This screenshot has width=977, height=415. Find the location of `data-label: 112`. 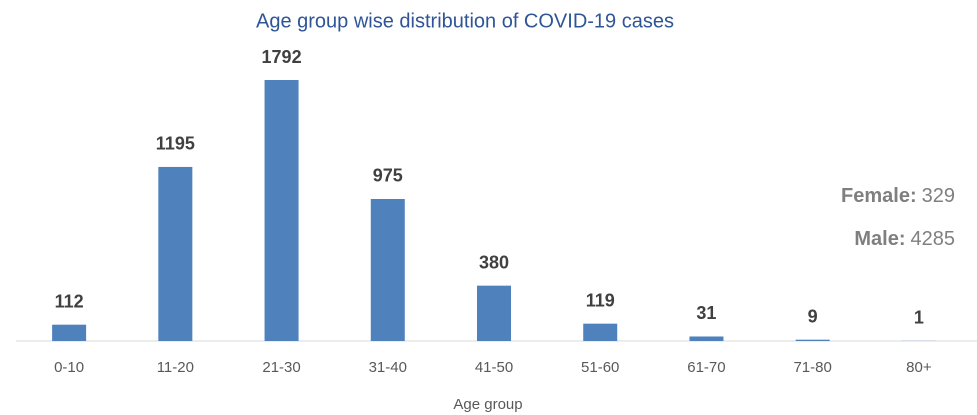

data-label: 112 is located at coordinates (69, 301).